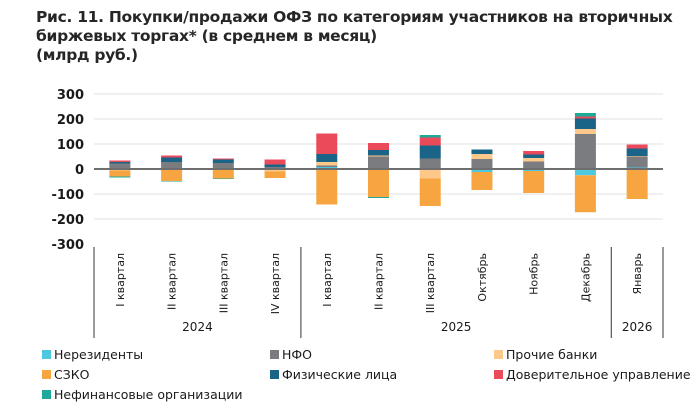 Image resolution: width=700 pixels, height=412 pixels. What do you see at coordinates (598, 374) in the screenshot?
I see `legend-label: Доверительное управление` at bounding box center [598, 374].